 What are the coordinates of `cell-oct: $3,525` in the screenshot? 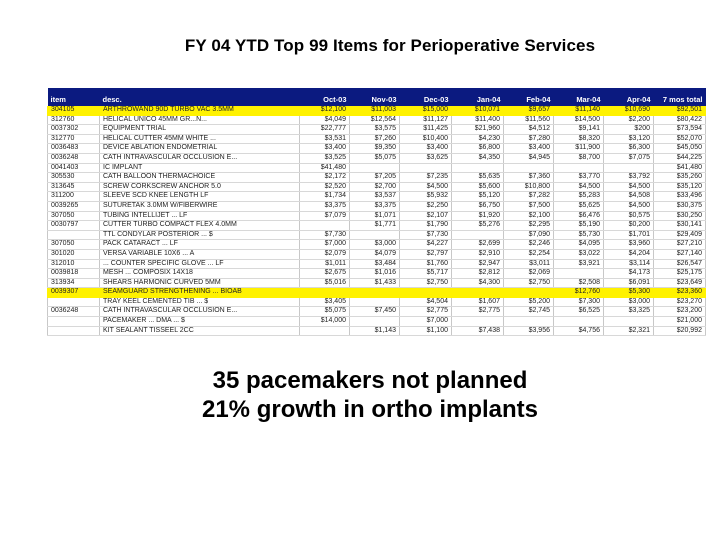 It's located at (324, 158).